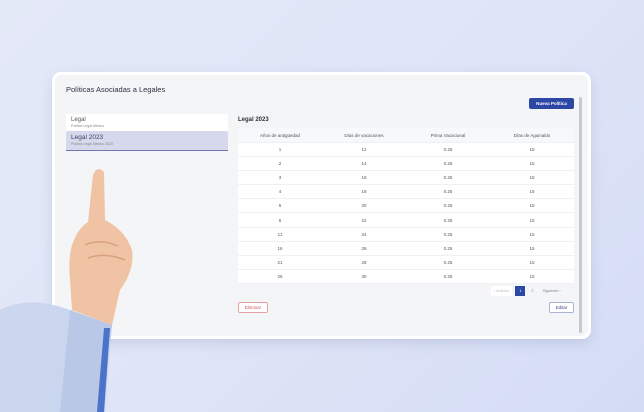 This screenshot has width=644, height=412. Describe the element at coordinates (66, 290) in the screenshot. I see `pointing-hand-image` at that location.